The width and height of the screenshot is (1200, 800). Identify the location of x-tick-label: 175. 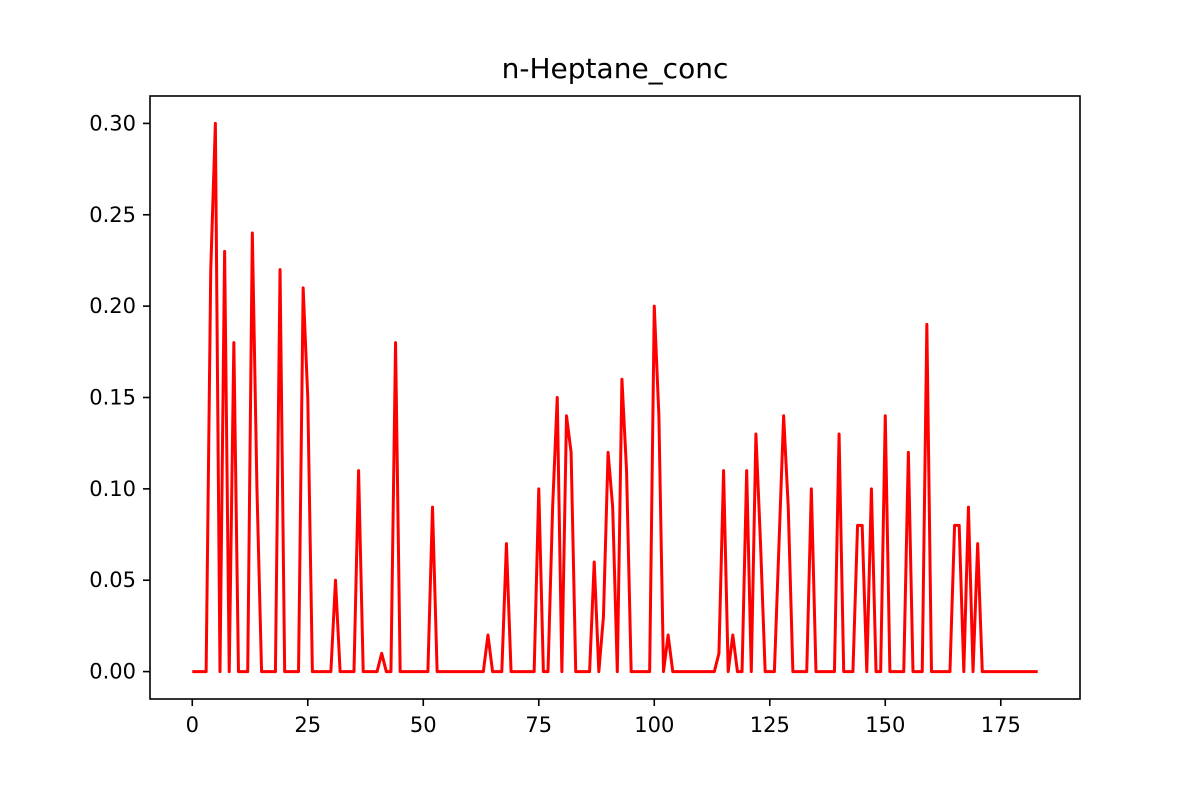
(1001, 725).